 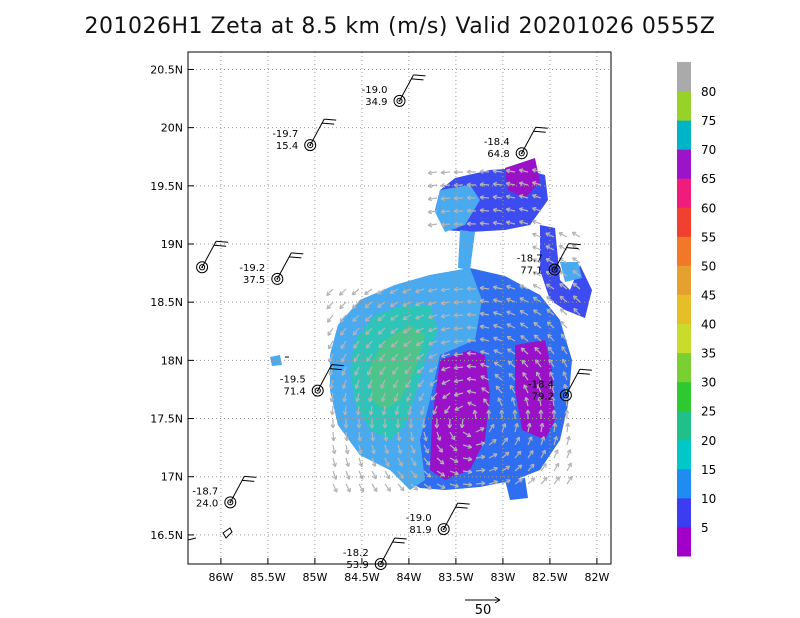 What do you see at coordinates (312, 381) in the screenshot?
I see `dropsonde: -19.571.4` at bounding box center [312, 381].